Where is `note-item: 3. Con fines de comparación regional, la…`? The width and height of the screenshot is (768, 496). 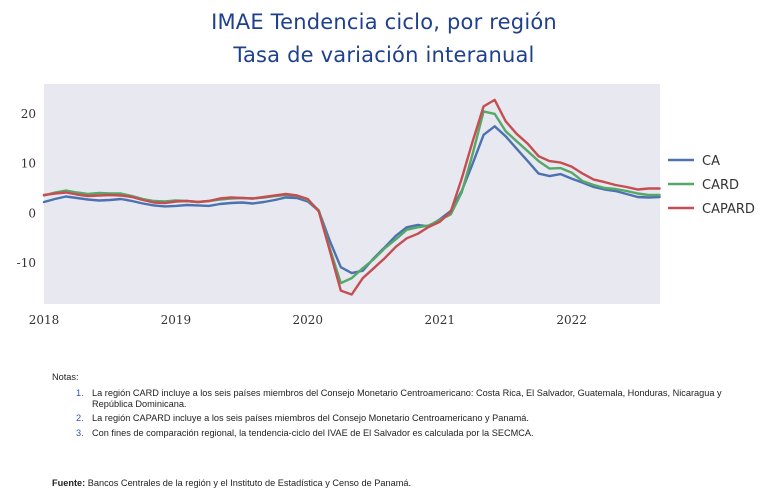 note-item: 3. Con fines de comparación regional, la… is located at coordinates (409, 433).